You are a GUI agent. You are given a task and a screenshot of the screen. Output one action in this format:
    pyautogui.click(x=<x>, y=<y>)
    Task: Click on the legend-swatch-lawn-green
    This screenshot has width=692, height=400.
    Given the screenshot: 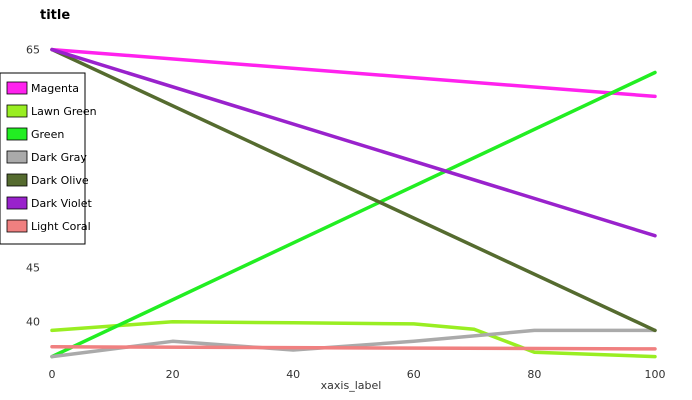 What is the action you would take?
    pyautogui.click(x=17, y=111)
    